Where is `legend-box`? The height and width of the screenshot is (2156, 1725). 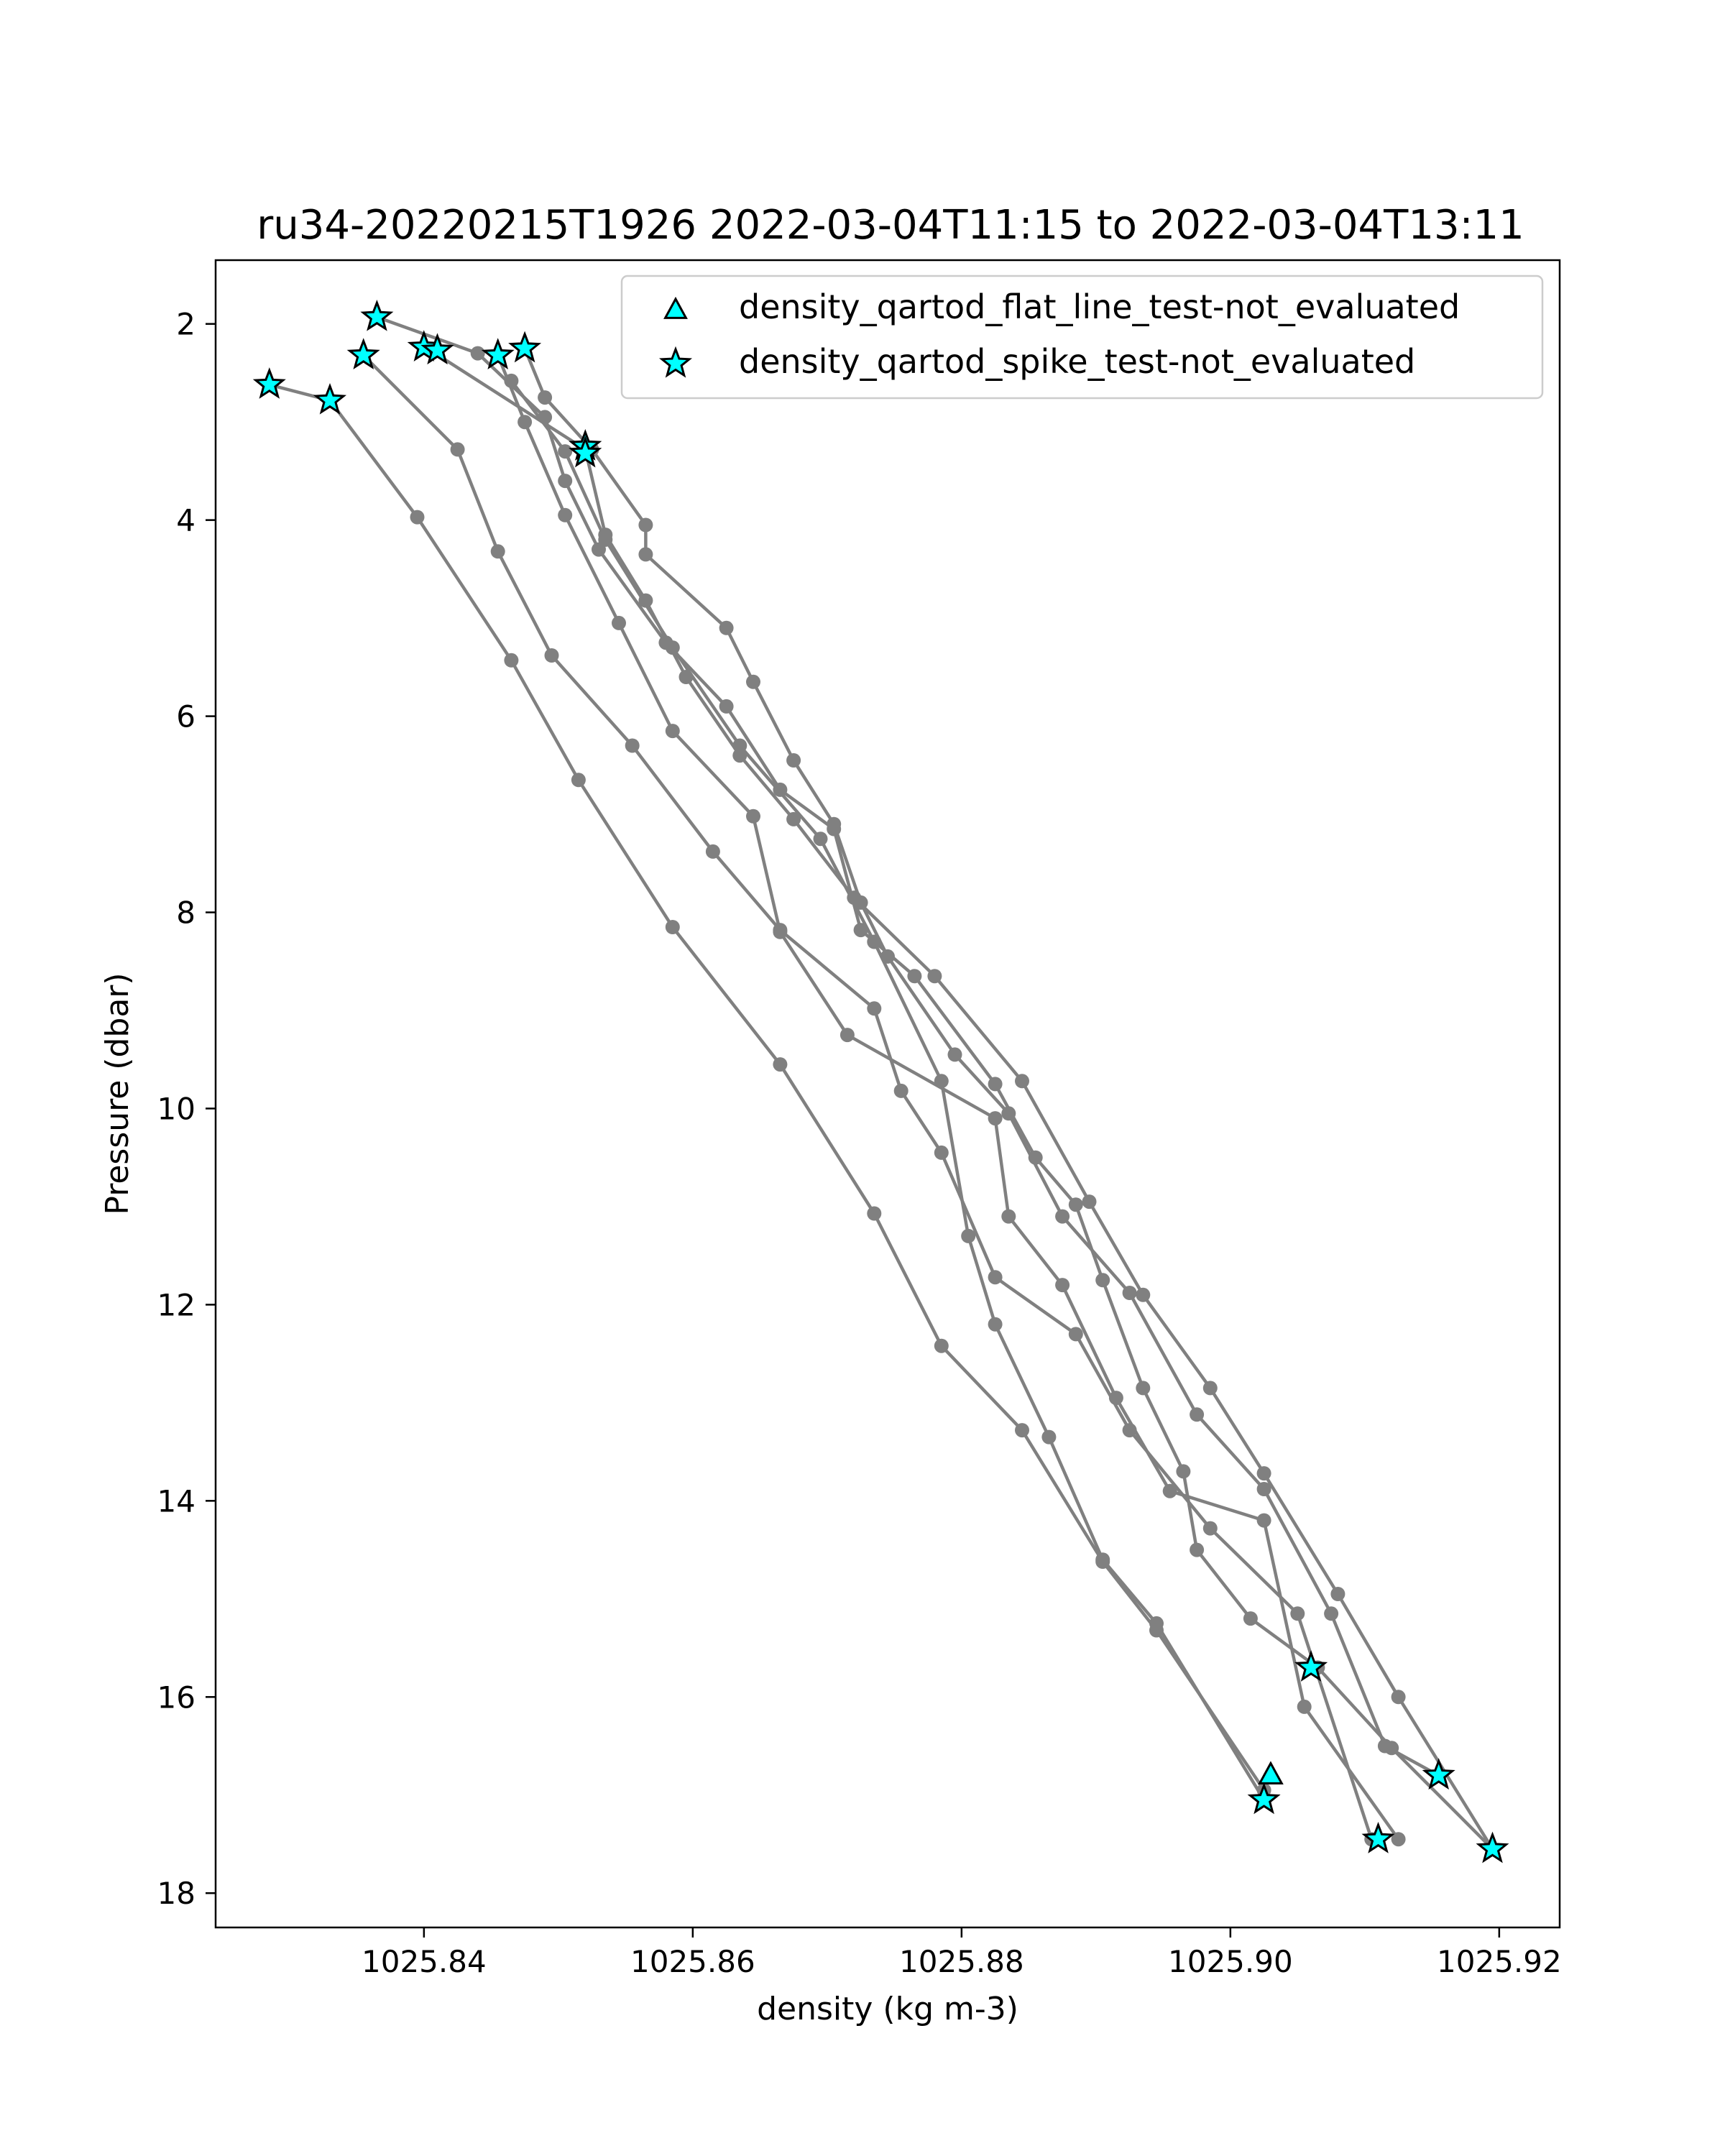
legend-box is located at coordinates (1082, 337).